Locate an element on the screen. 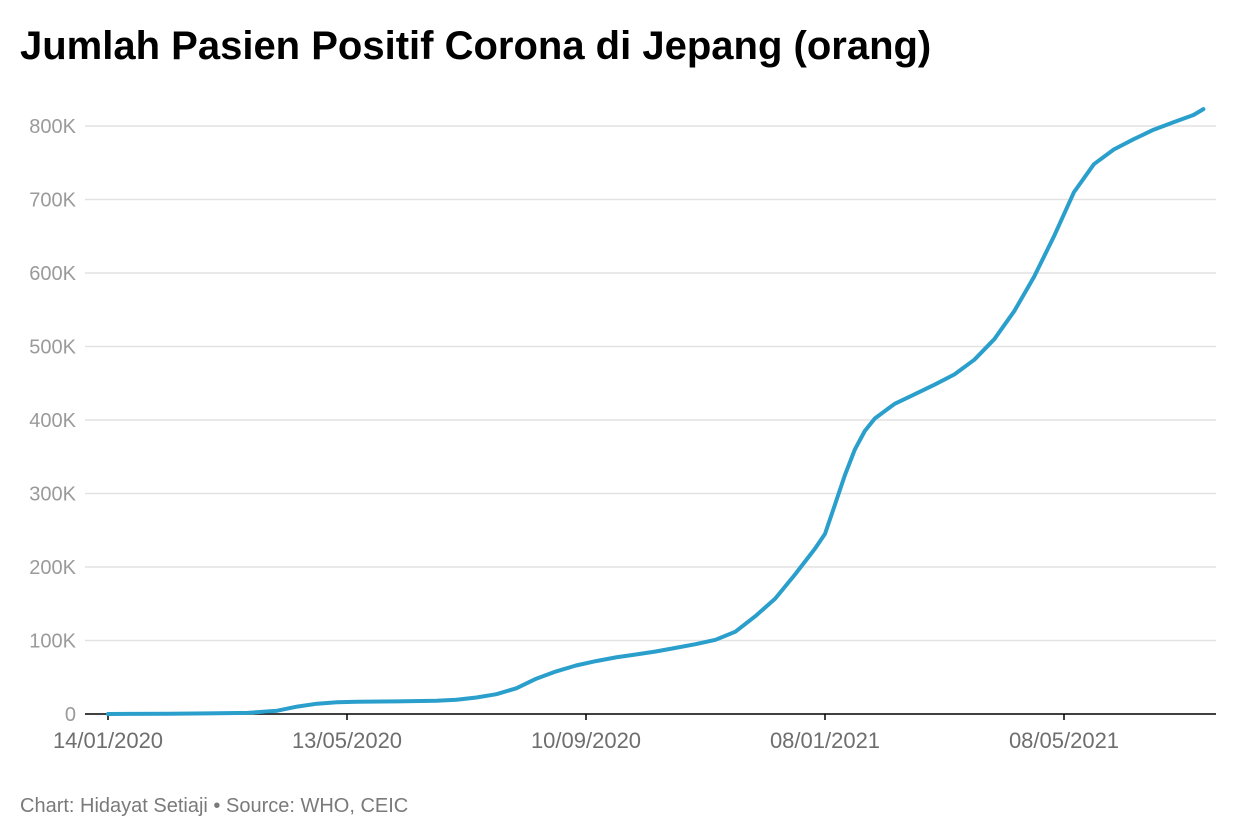 The width and height of the screenshot is (1240, 840). y-tick-label: 200K is located at coordinates (52, 568).